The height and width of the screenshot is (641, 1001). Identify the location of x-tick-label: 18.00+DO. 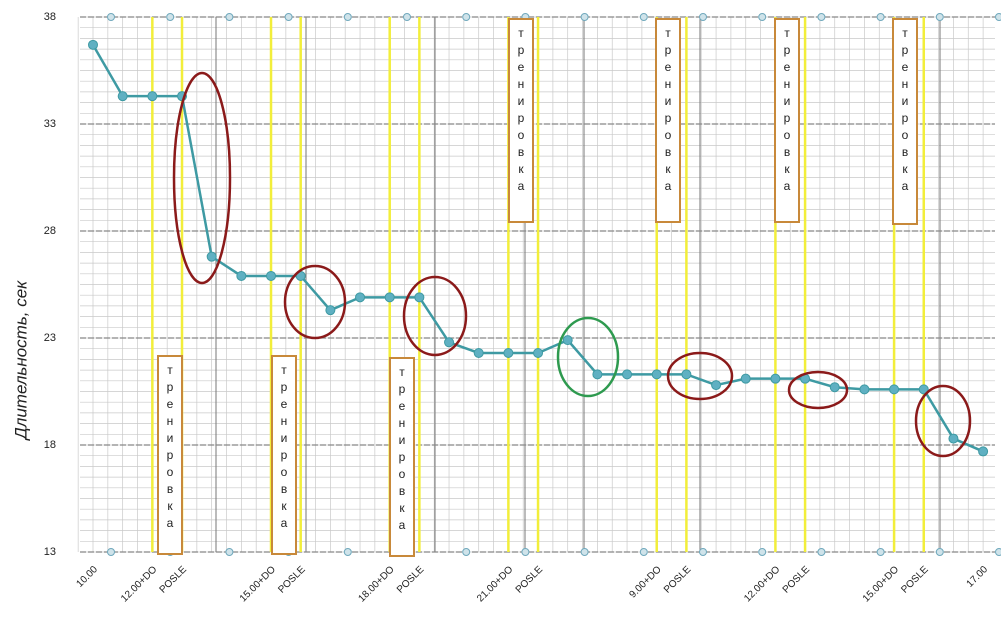
(376, 584).